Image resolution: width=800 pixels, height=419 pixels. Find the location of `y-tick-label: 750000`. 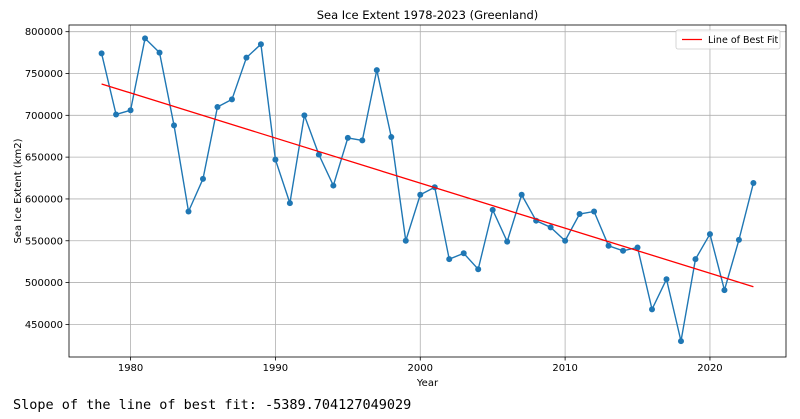

y-tick-label: 750000 is located at coordinates (44, 74).